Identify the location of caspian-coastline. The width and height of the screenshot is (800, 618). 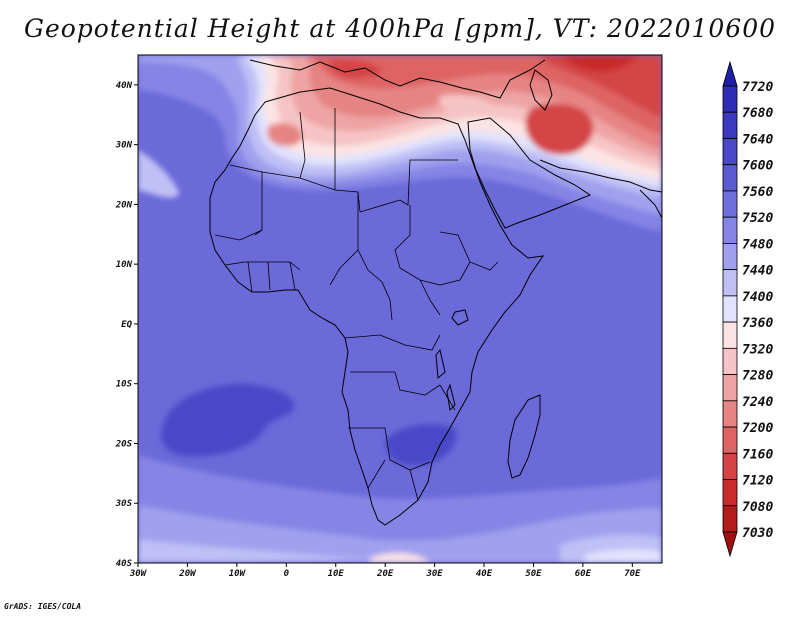
(541, 90).